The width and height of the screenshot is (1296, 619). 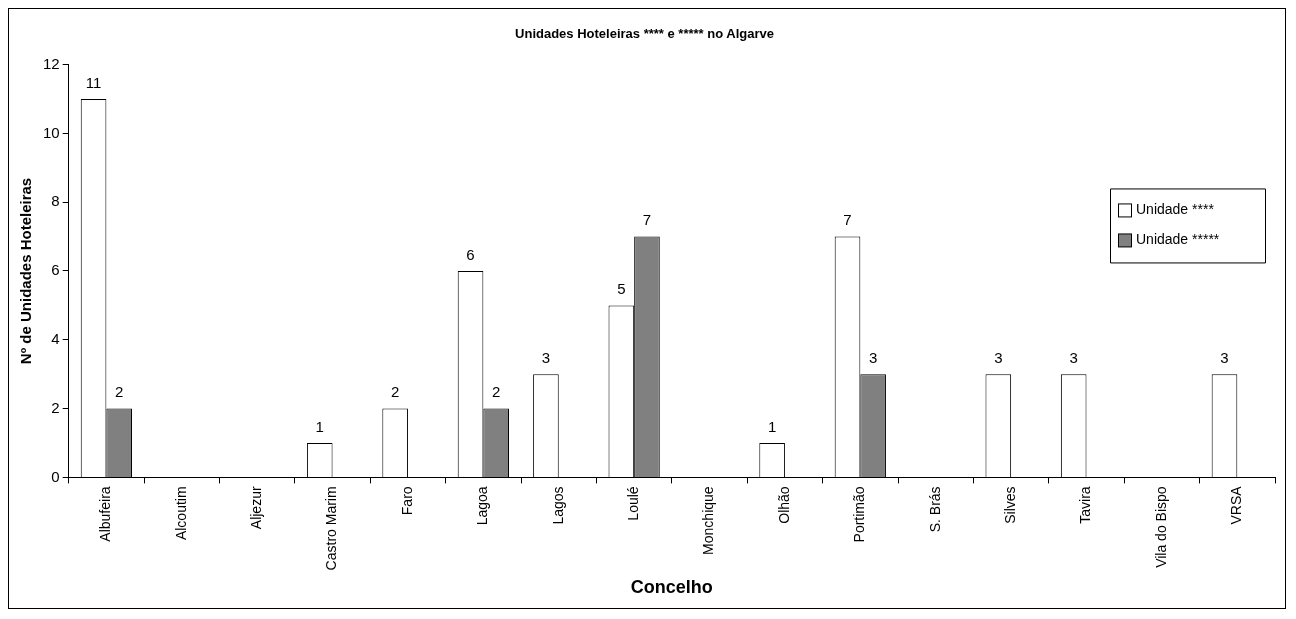 I want to click on x-tick-label: Faro, so click(x=406, y=501).